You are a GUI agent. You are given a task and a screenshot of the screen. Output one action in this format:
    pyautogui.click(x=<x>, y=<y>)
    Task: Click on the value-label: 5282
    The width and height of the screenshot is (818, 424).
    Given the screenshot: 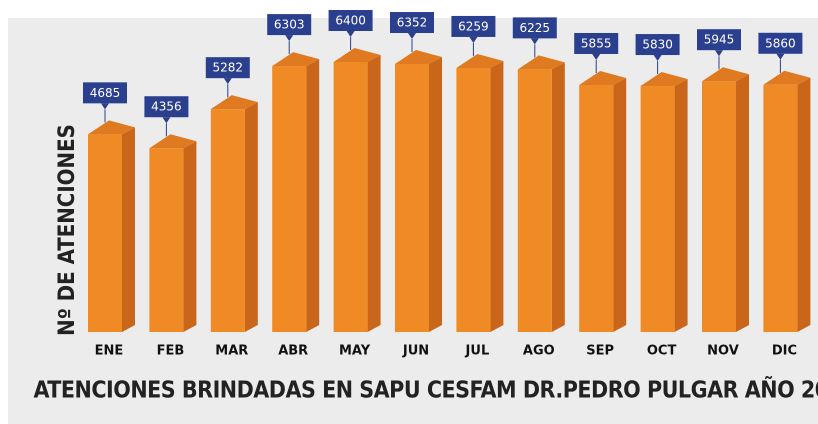 What is the action you would take?
    pyautogui.click(x=228, y=68)
    